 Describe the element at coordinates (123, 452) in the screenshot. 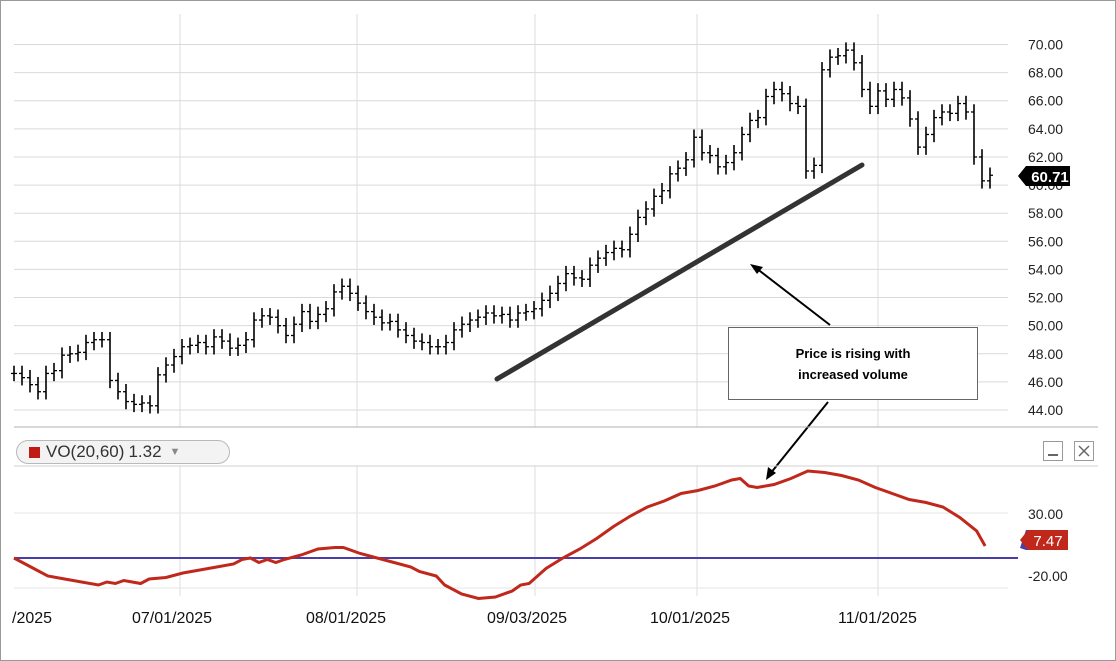

I see `indicator-selector: VO(20,60) 1.32 ▼` at that location.